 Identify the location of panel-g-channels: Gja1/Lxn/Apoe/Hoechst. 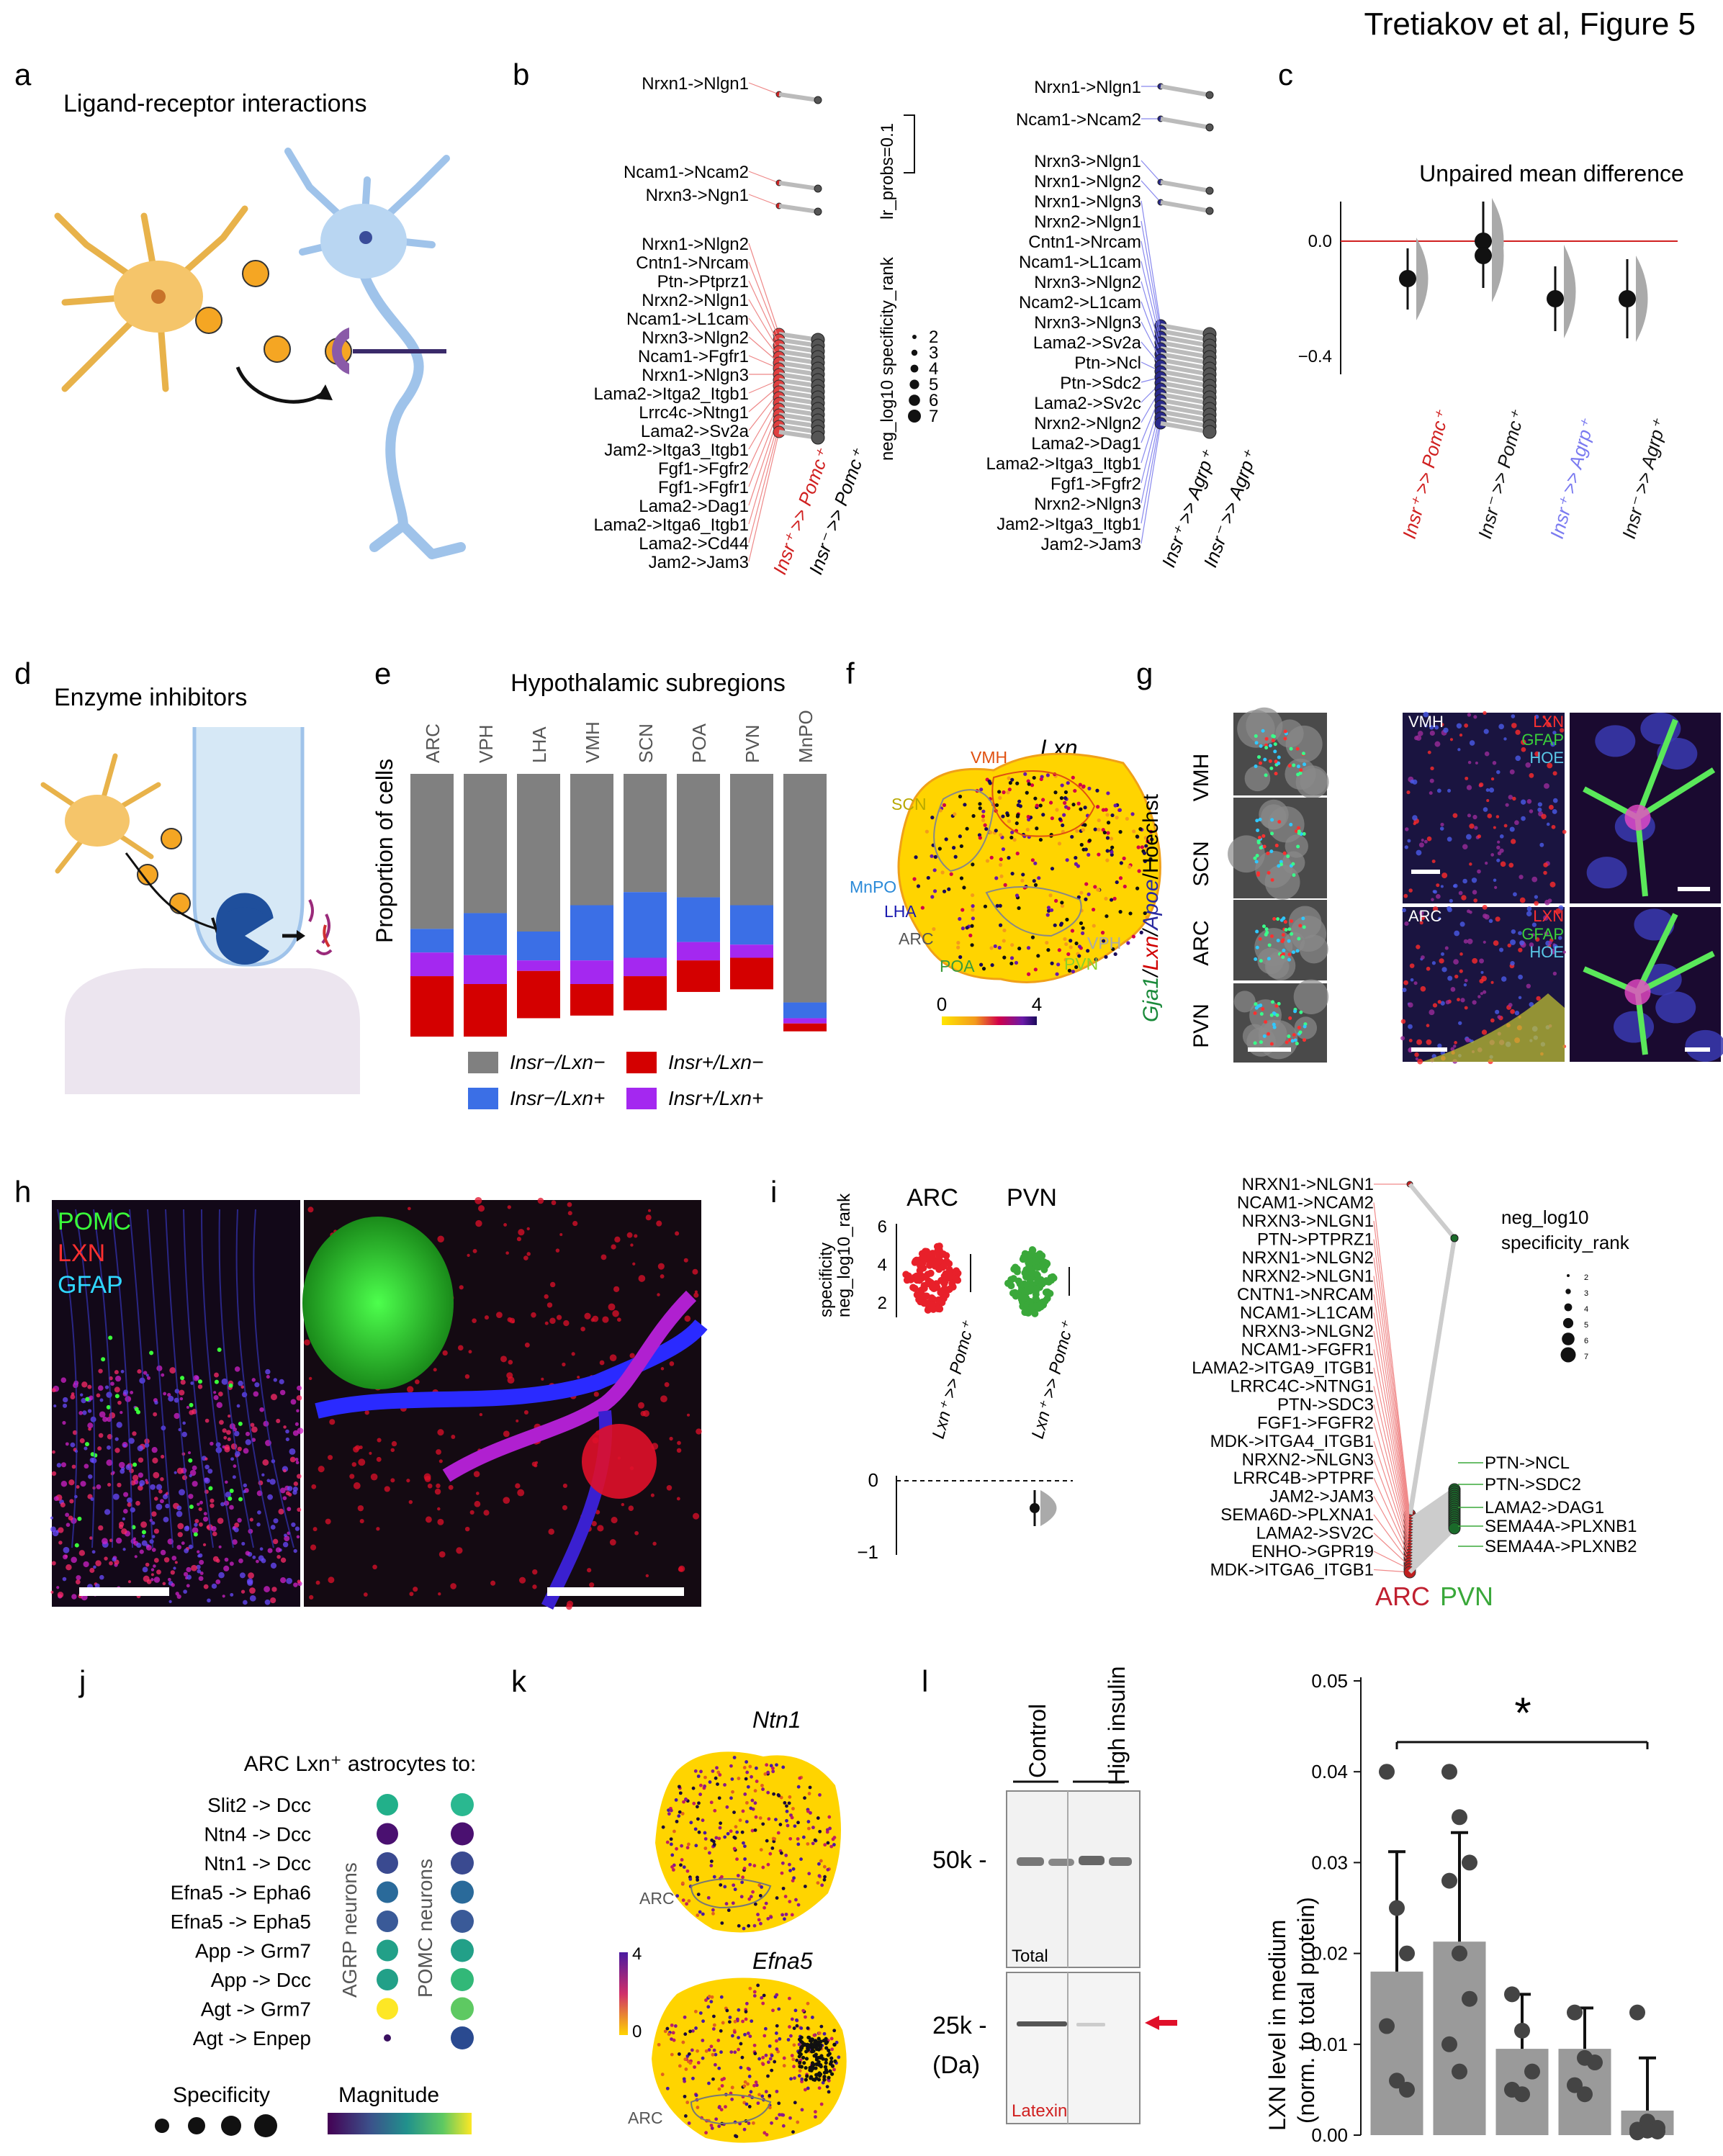
(1151, 908).